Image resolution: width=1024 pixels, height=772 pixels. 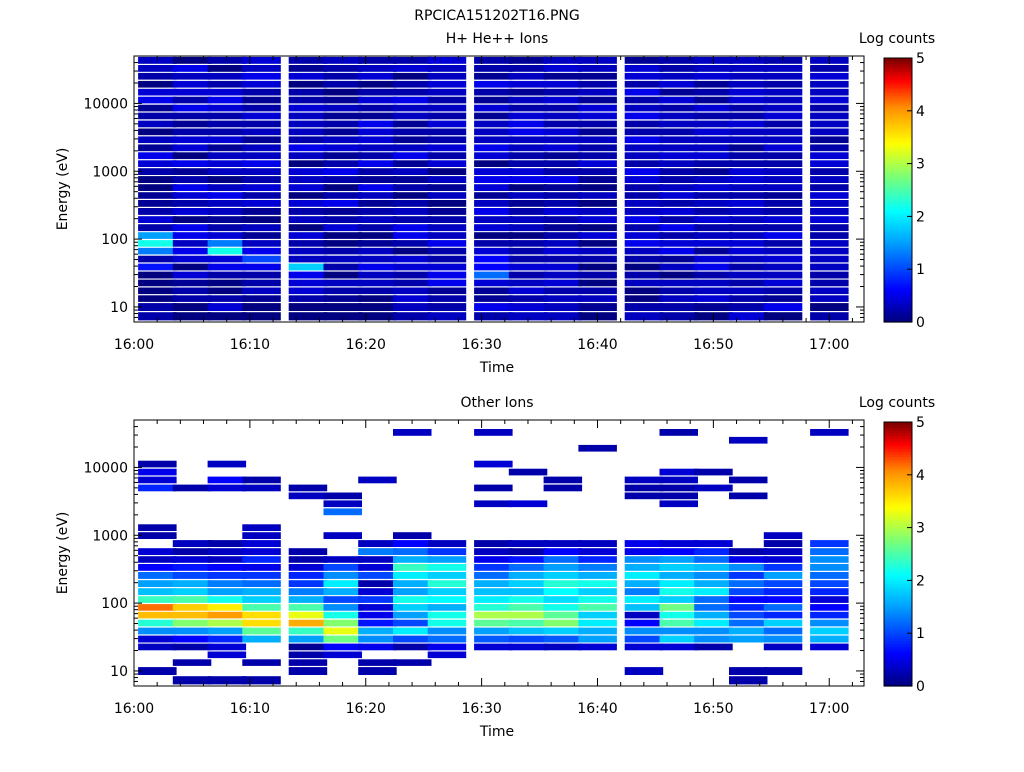 I want to click on y-tick-label: 10, so click(x=119, y=308).